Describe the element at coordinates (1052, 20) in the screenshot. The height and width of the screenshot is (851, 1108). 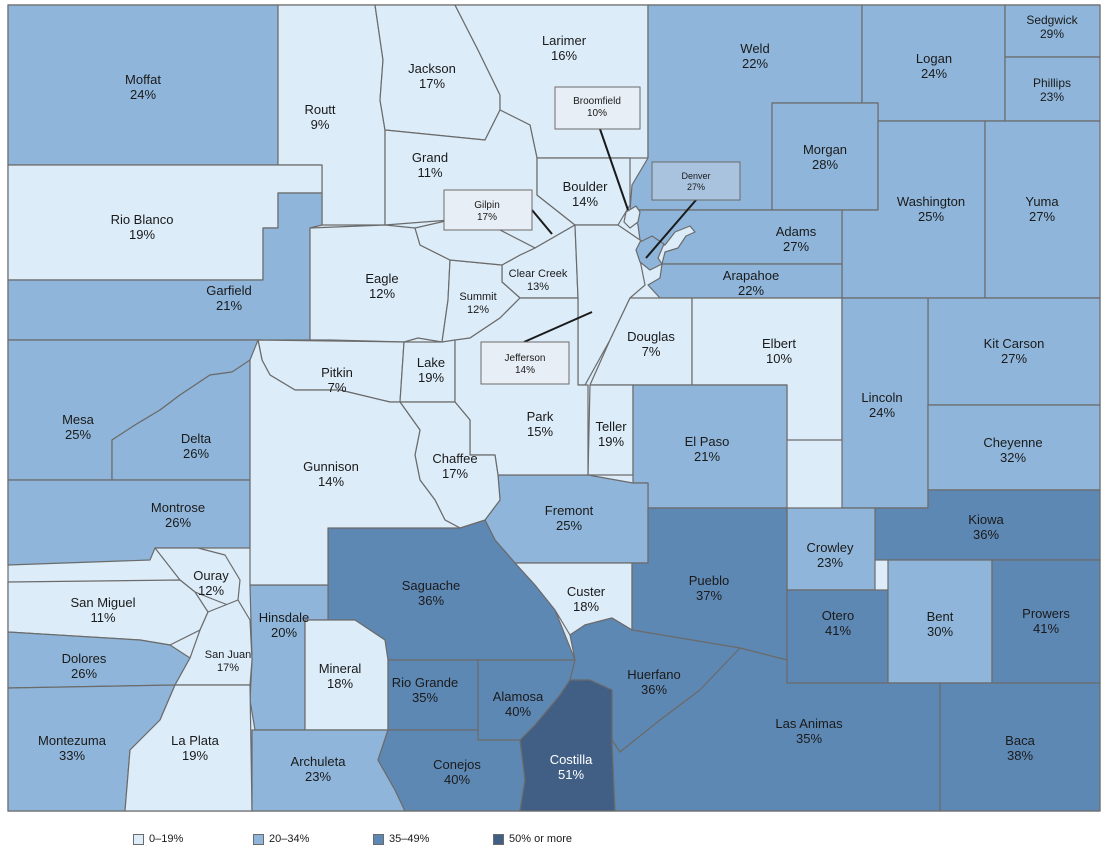
I see `sedgwick-name-label: Sedgwick` at that location.